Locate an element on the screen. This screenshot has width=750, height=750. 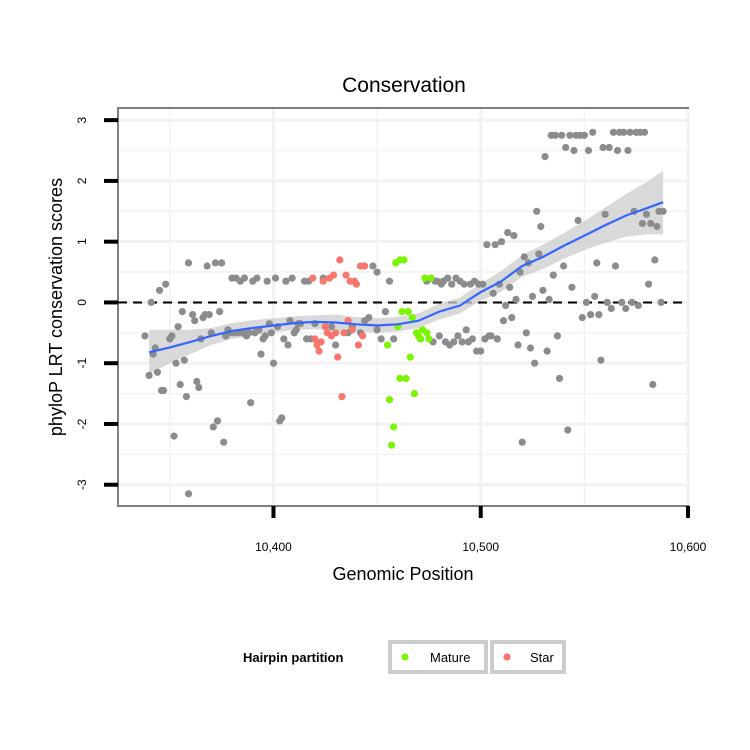
legend: Hairpin partition Mature Star is located at coordinates (404, 657).